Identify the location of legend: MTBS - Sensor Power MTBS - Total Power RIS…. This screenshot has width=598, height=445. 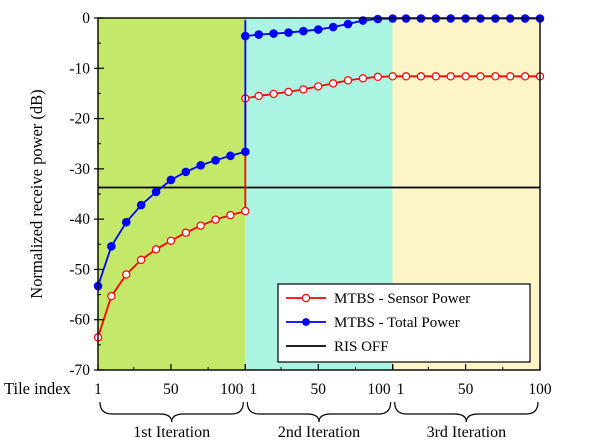
(404, 323).